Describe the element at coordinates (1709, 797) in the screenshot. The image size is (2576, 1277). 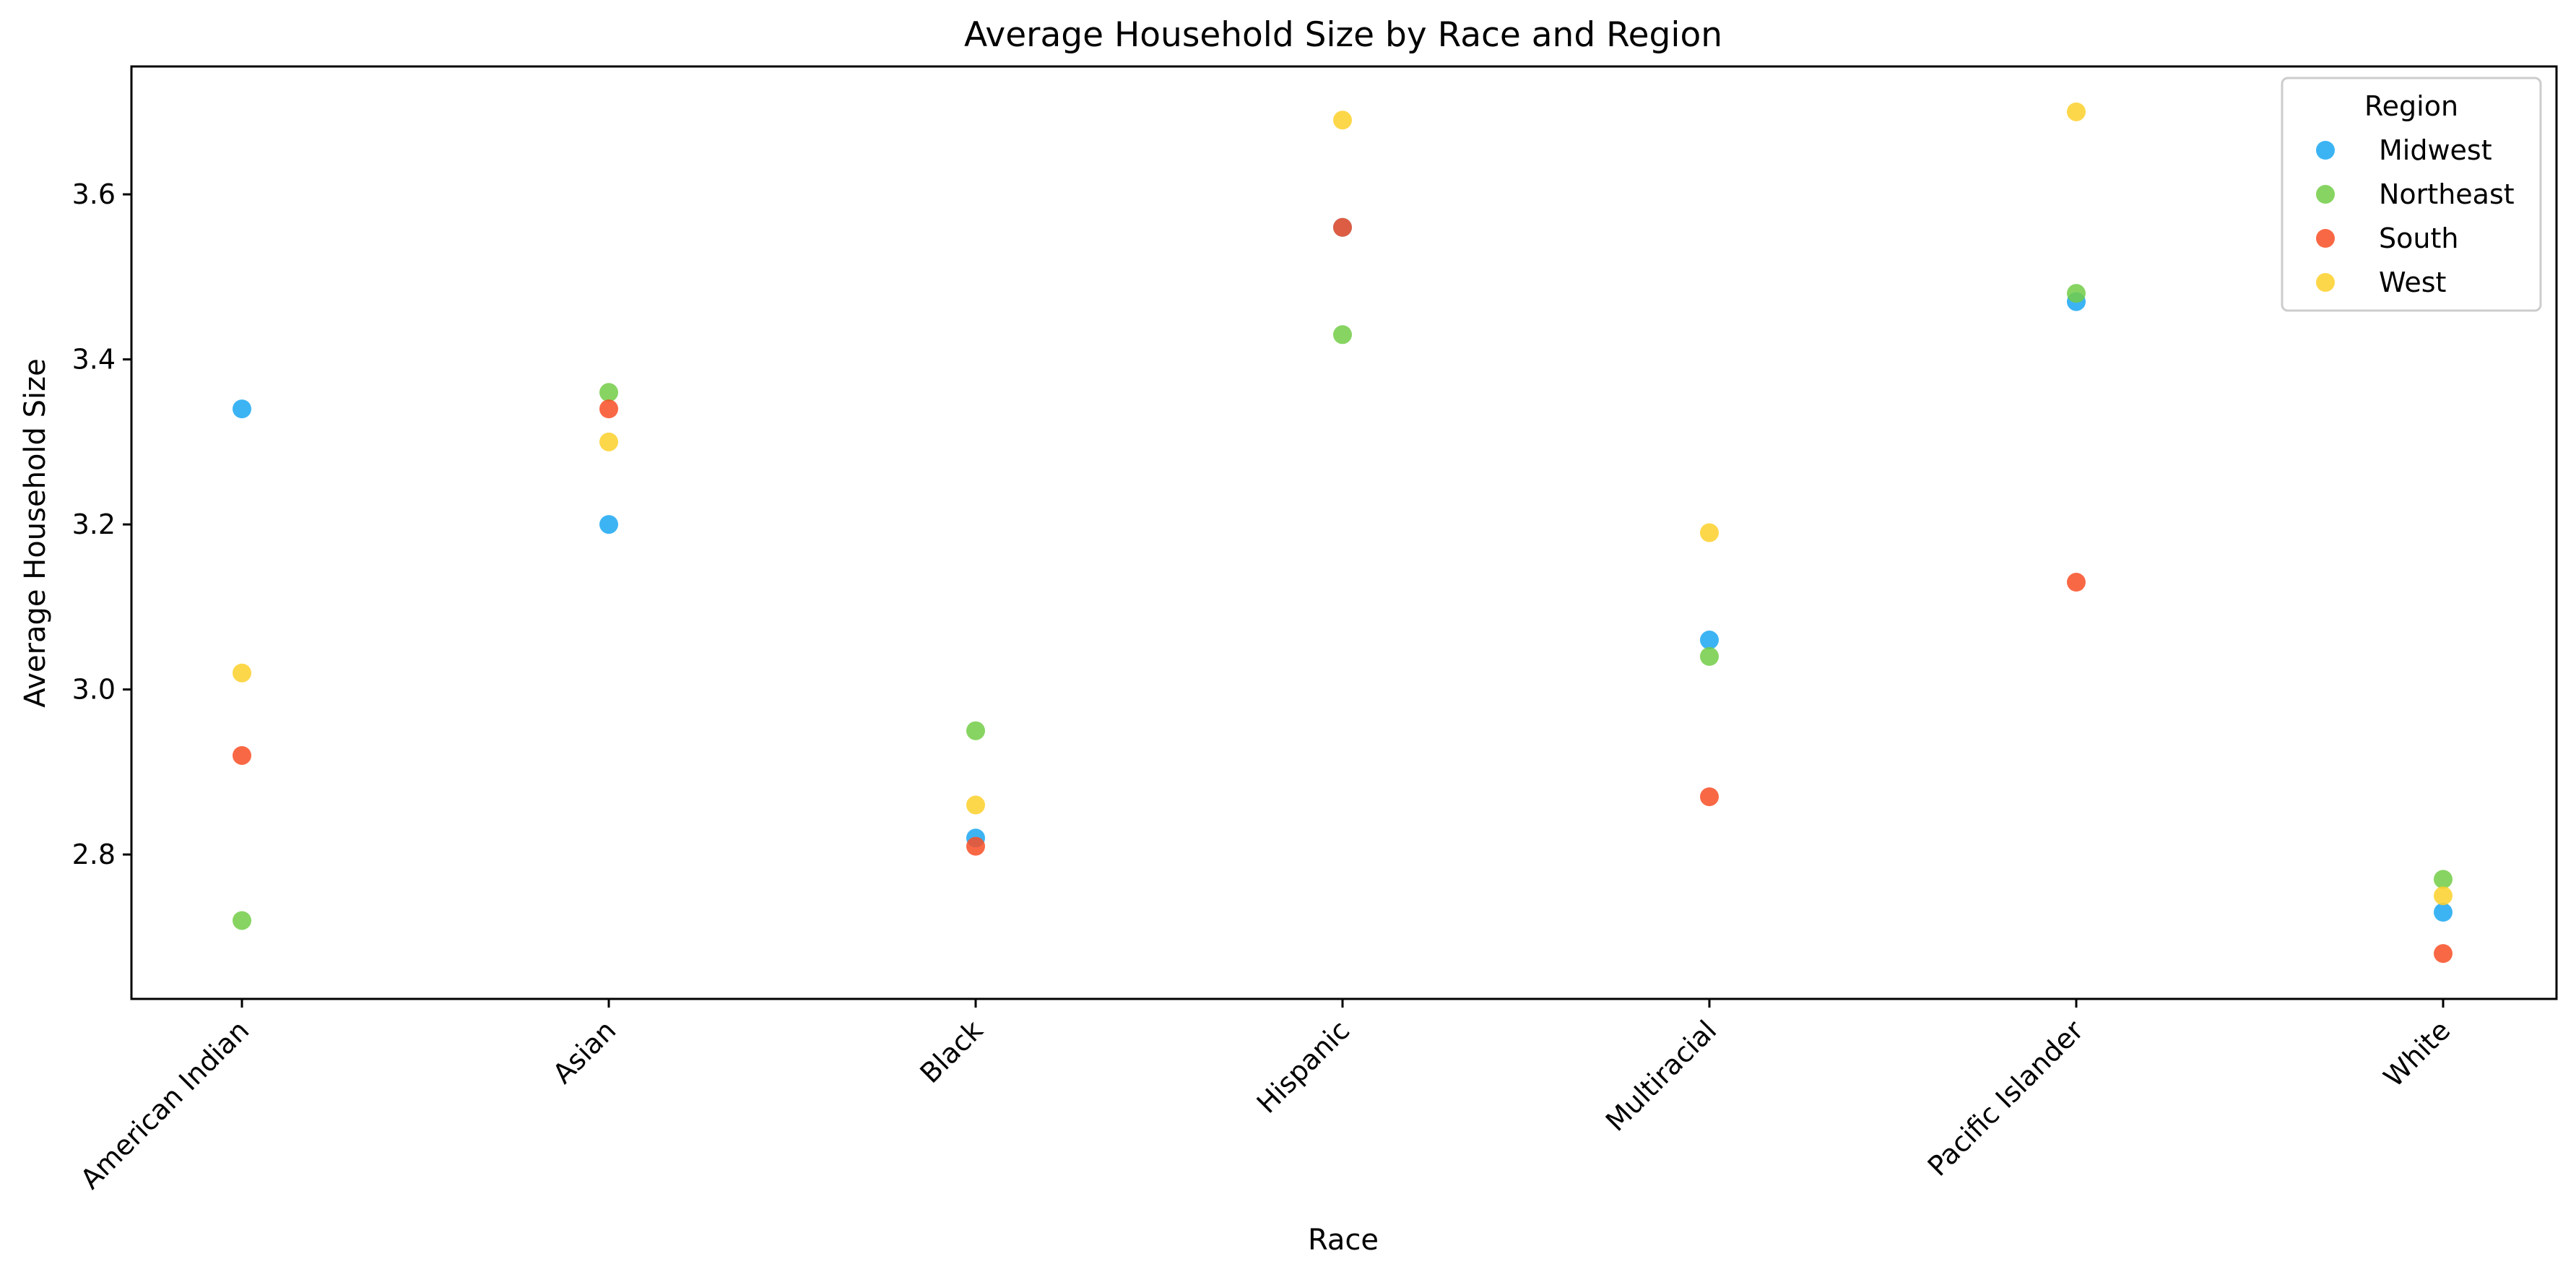
I see `point-south: South – Multiracial: 2.87` at that location.